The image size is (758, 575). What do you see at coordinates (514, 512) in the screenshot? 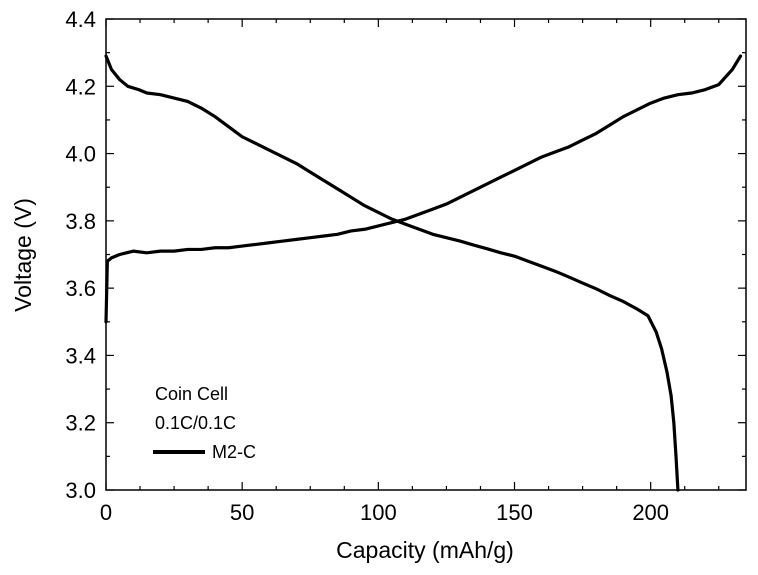
I see `x-tick-label: 150` at bounding box center [514, 512].